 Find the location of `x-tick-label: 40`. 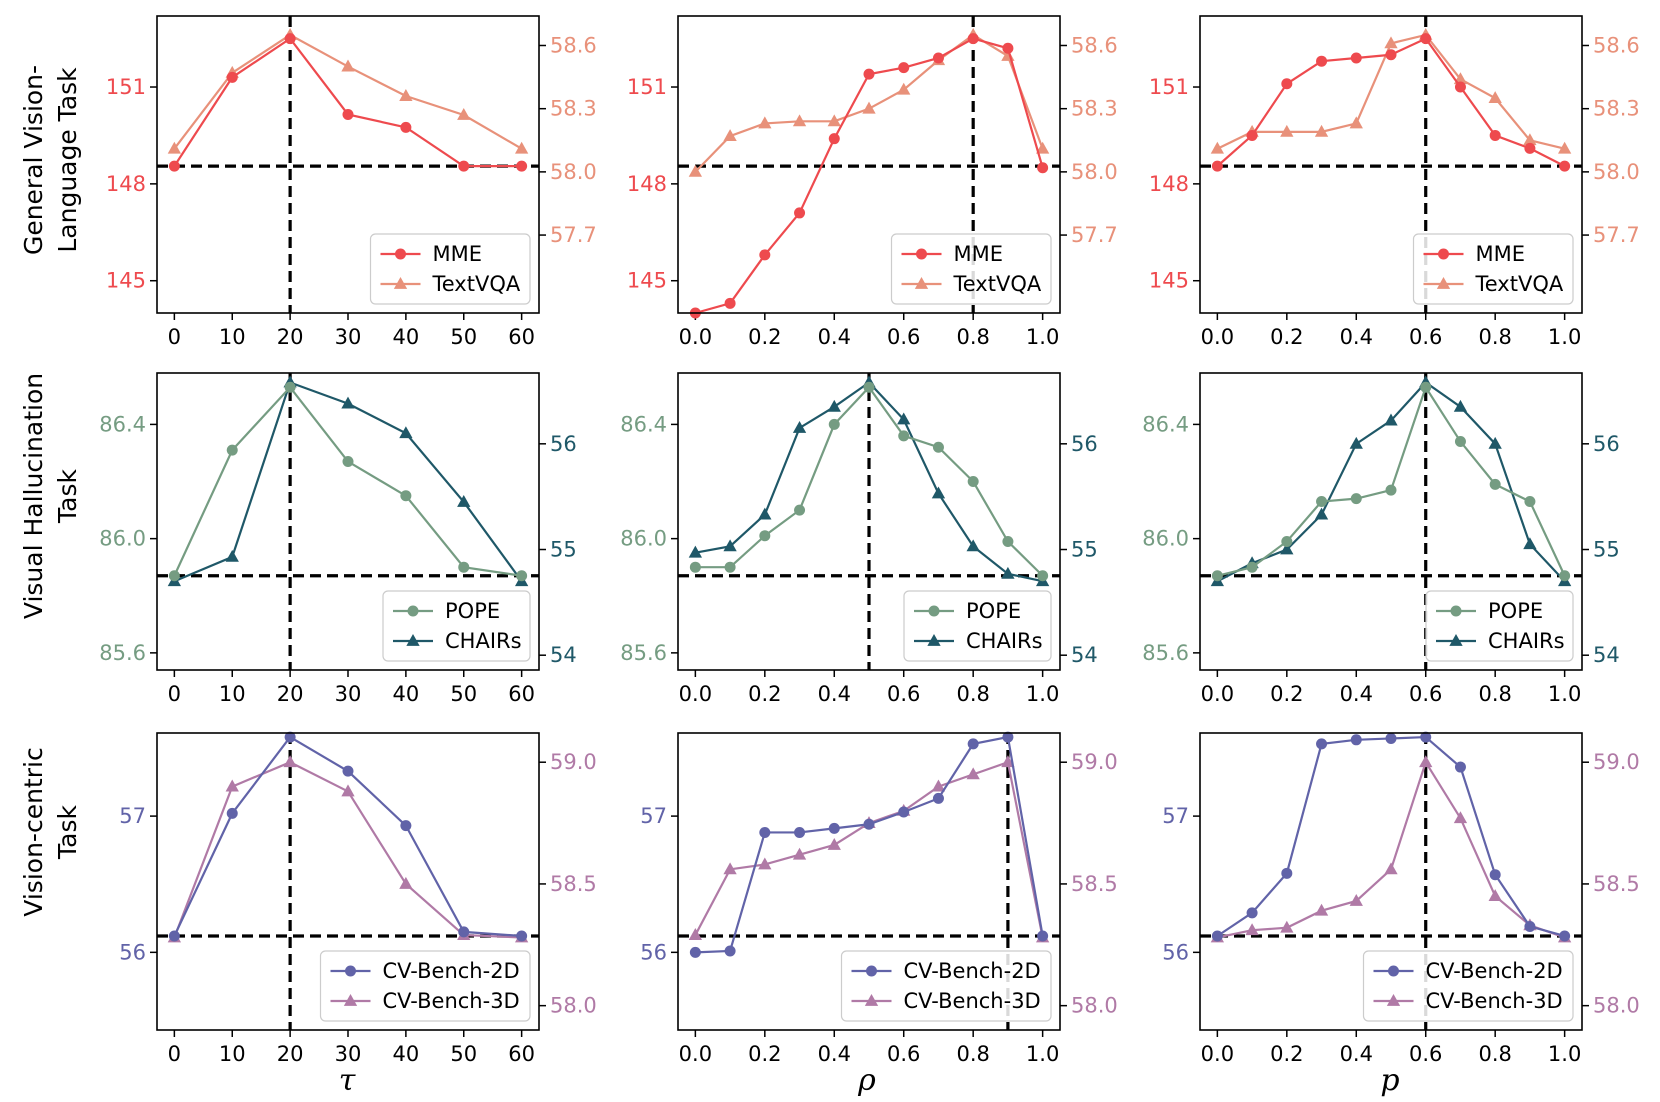

x-tick-label: 40 is located at coordinates (406, 694).